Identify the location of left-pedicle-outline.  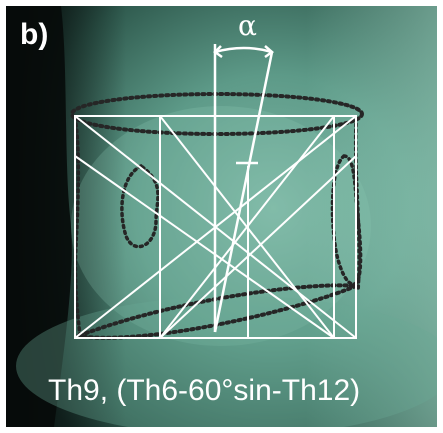
(140, 206).